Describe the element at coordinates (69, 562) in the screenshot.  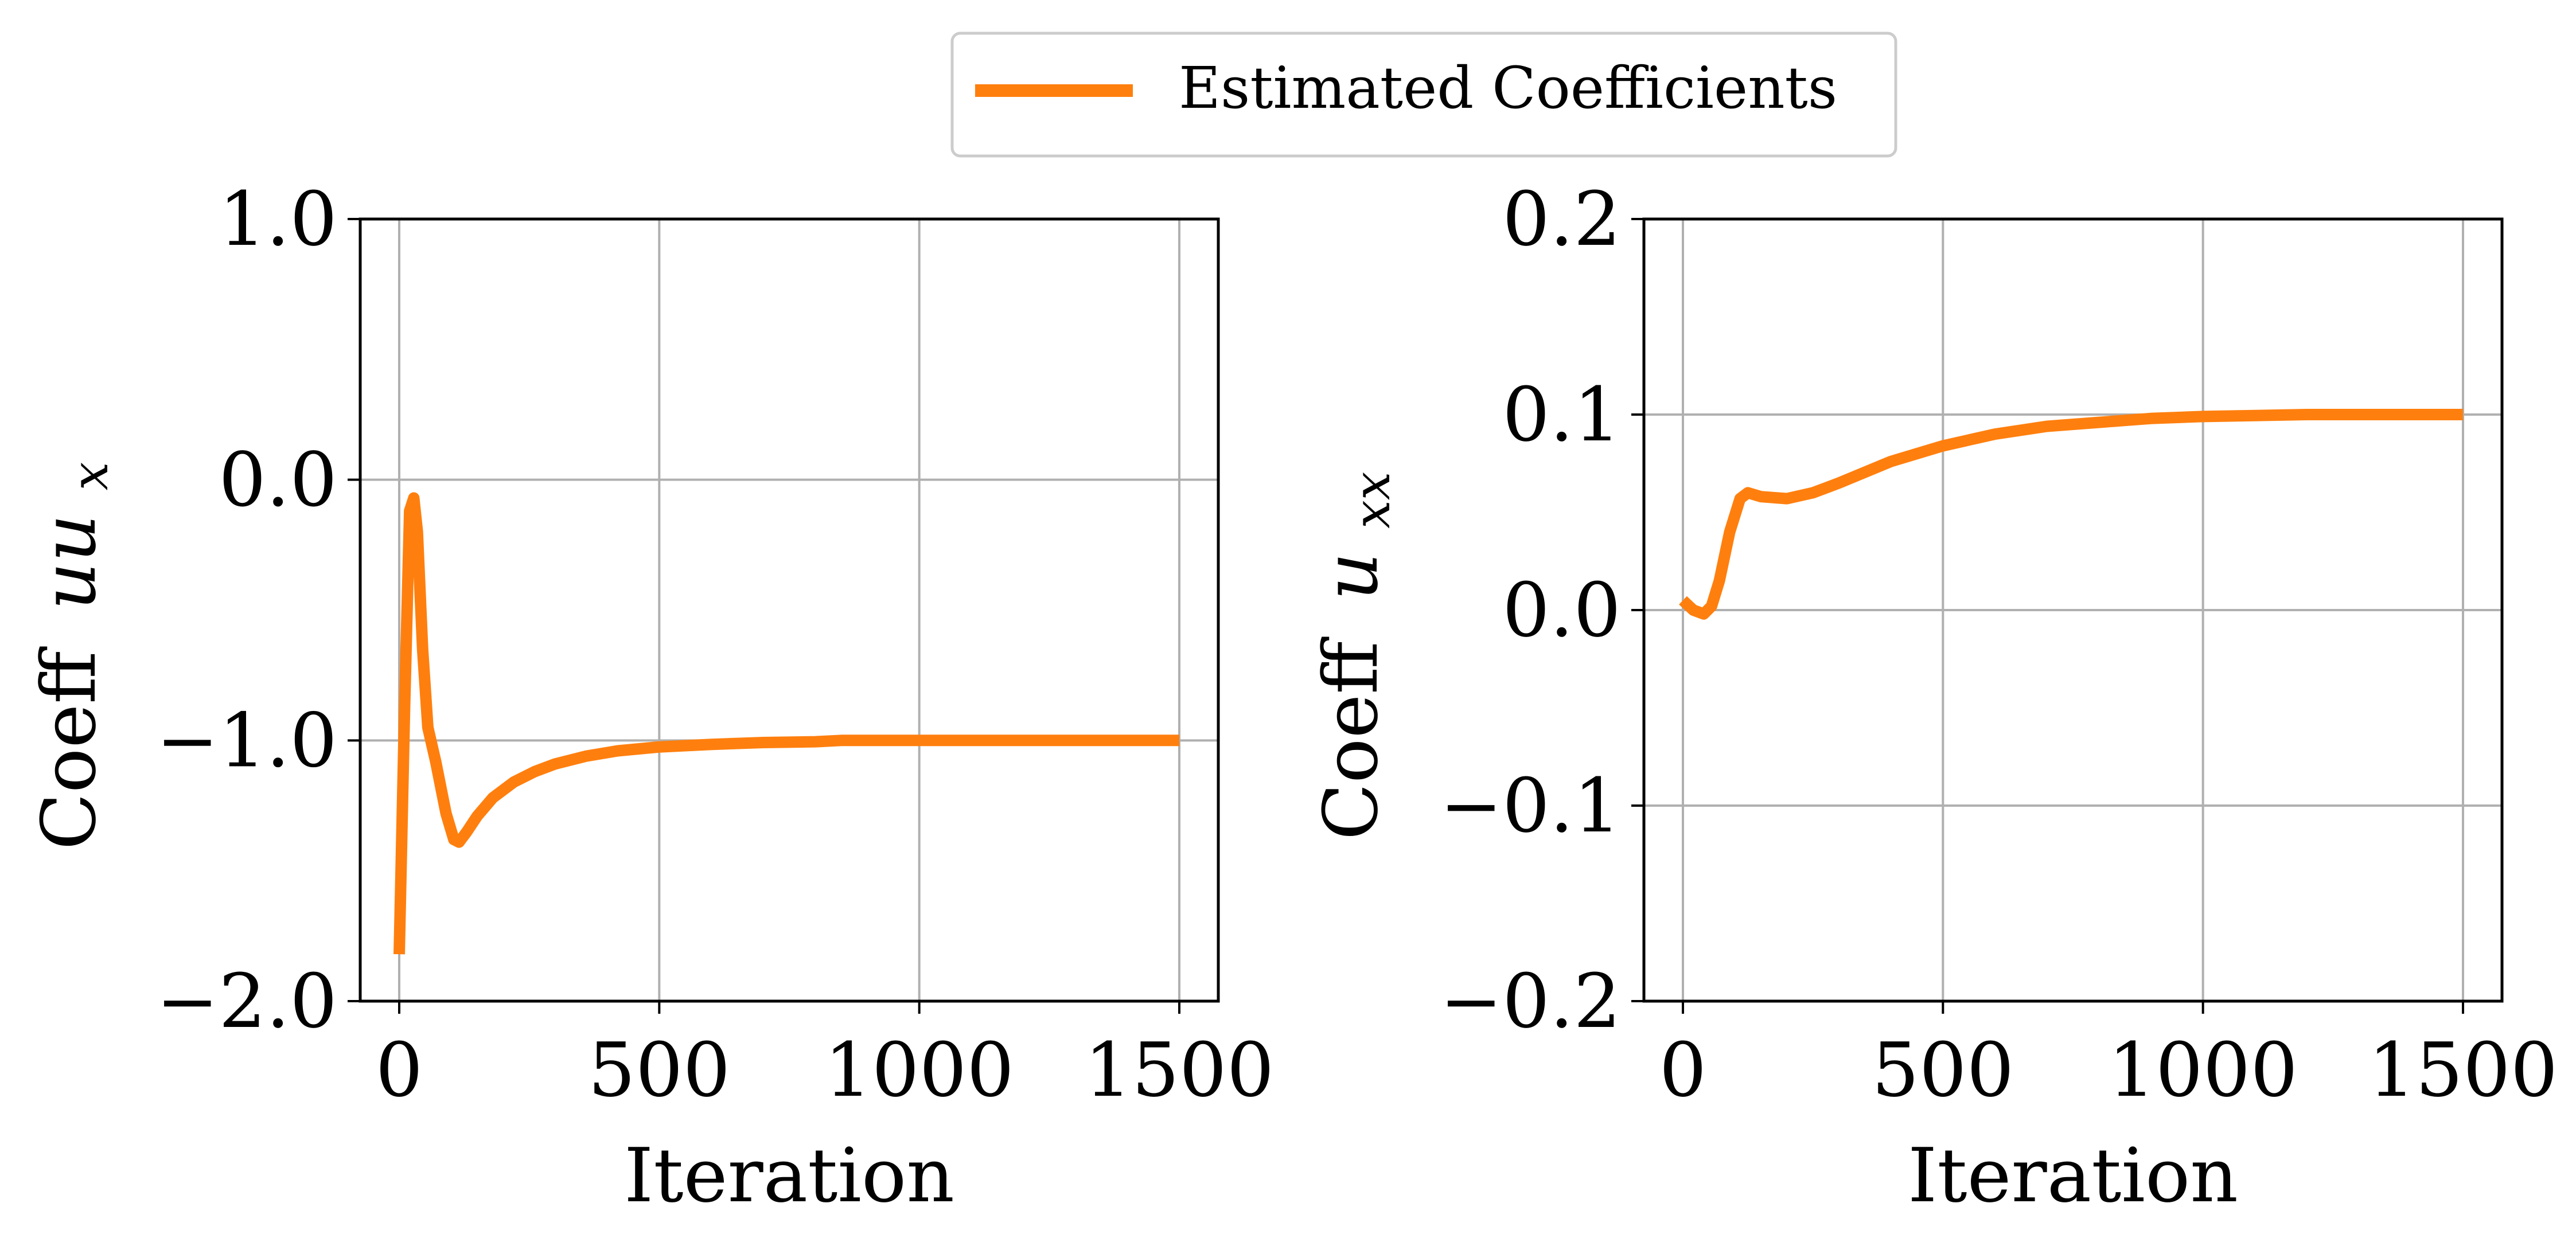
I see `y-axis-label-left-main: uu` at that location.